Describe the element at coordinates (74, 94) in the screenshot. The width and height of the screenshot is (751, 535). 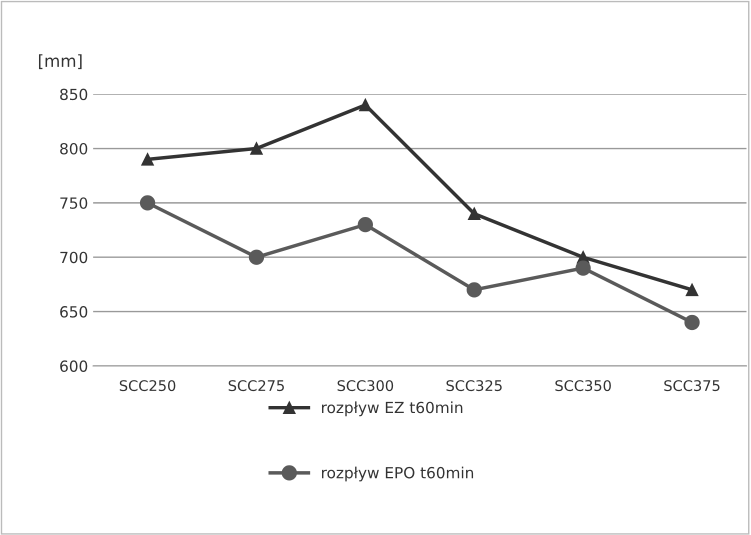
I see `y-tick-label: 850` at that location.